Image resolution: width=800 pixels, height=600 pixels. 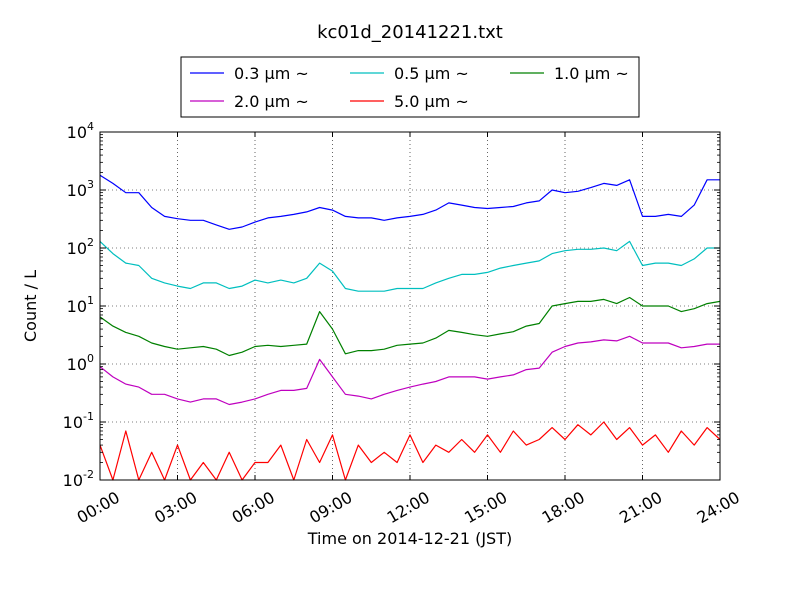 I want to click on legend: 0.3 μm ~ 0.5 μm ~ 1.0 μm ~ 2.0 μm ~ 5.0 μm ~, so click(x=410, y=87).